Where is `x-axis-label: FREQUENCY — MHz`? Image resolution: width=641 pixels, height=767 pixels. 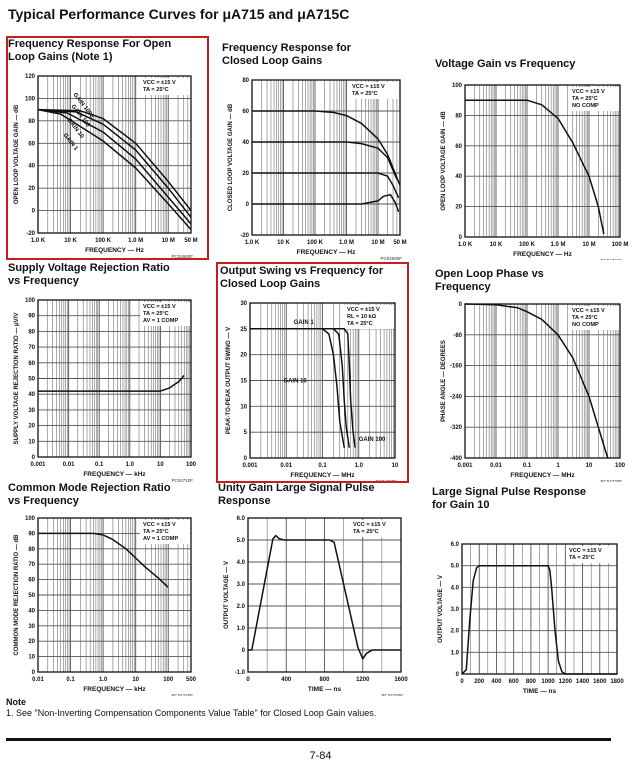
x-axis-label: FREQUENCY — MHz is located at coordinates (542, 475).